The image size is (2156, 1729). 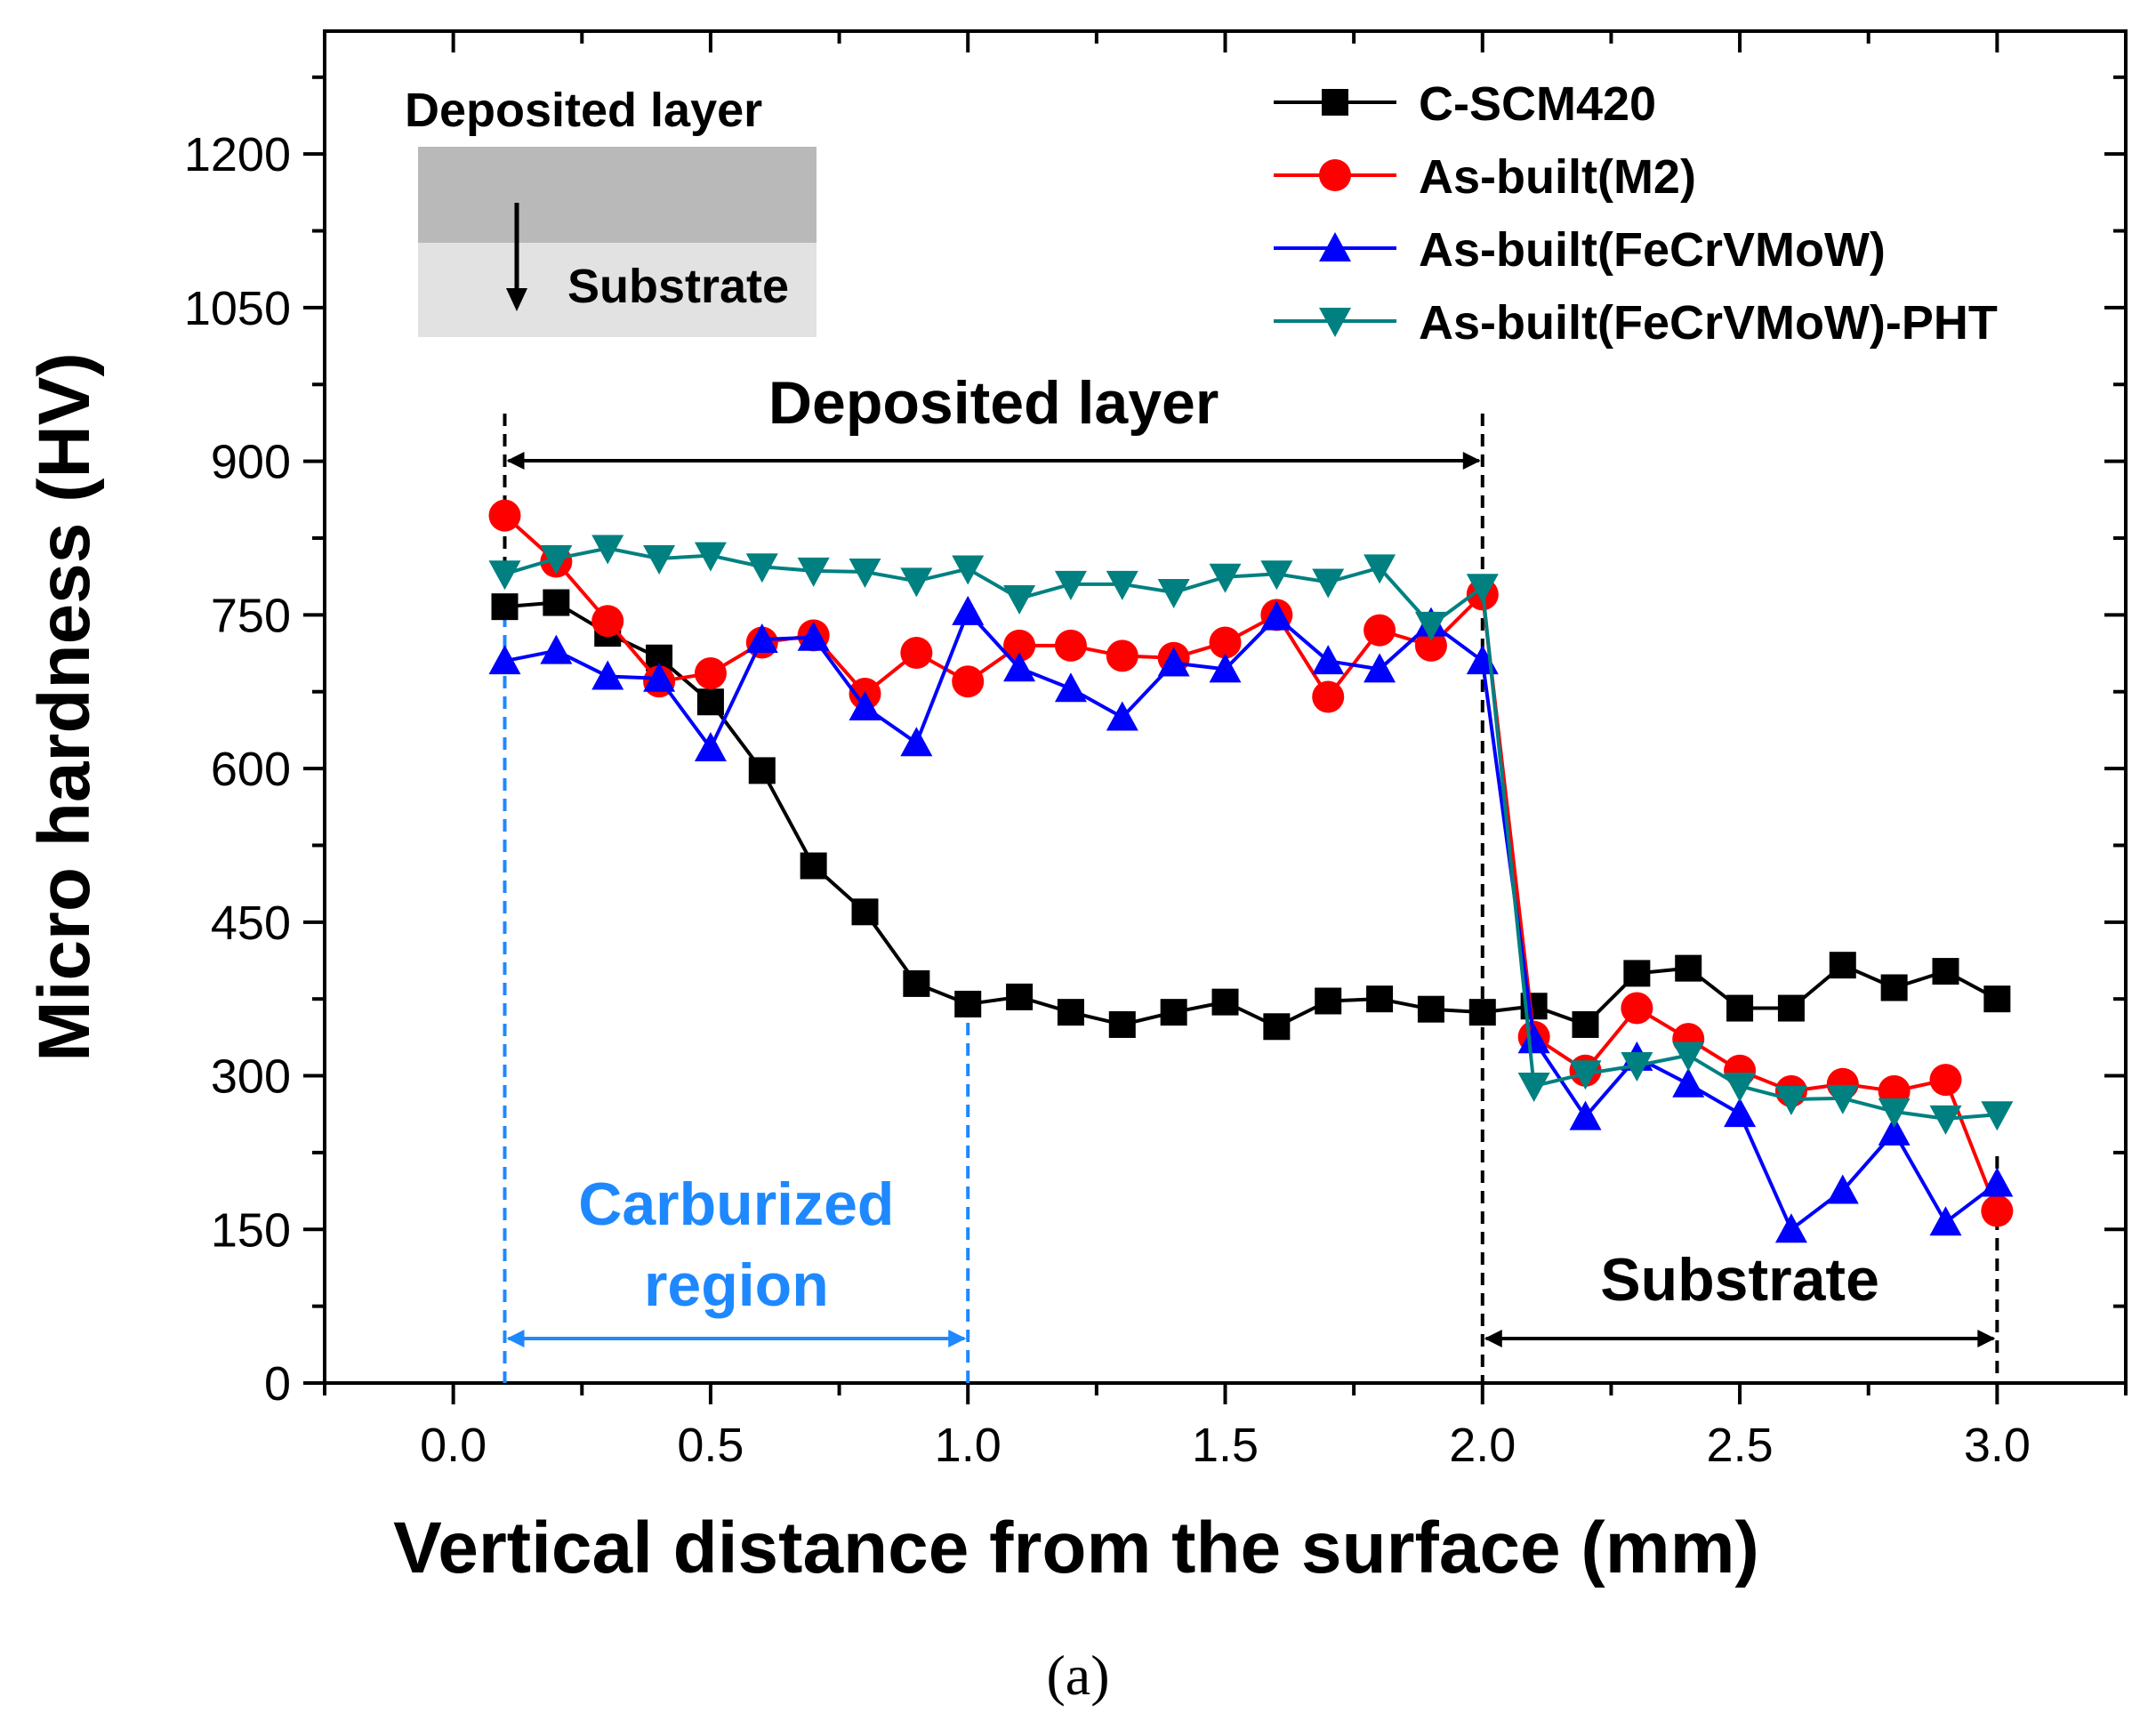 What do you see at coordinates (1580, 250) in the screenshot?
I see `legend-item-2: As-built(FeCrVMoW)` at bounding box center [1580, 250].